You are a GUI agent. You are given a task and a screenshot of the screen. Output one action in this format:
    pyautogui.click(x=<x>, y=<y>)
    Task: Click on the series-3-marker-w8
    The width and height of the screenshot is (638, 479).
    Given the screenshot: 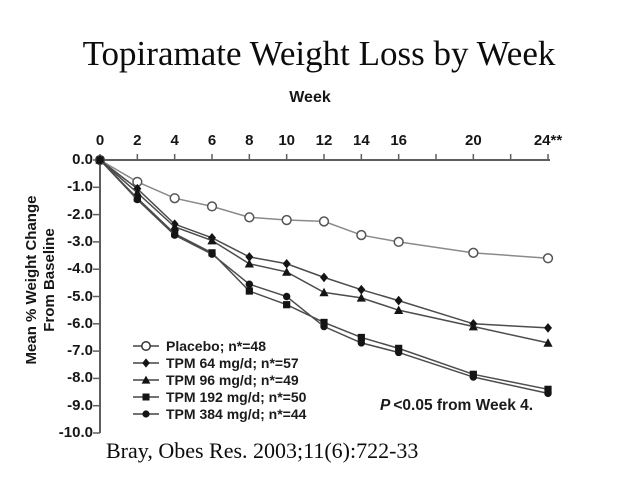 What is the action you would take?
    pyautogui.click(x=249, y=291)
    